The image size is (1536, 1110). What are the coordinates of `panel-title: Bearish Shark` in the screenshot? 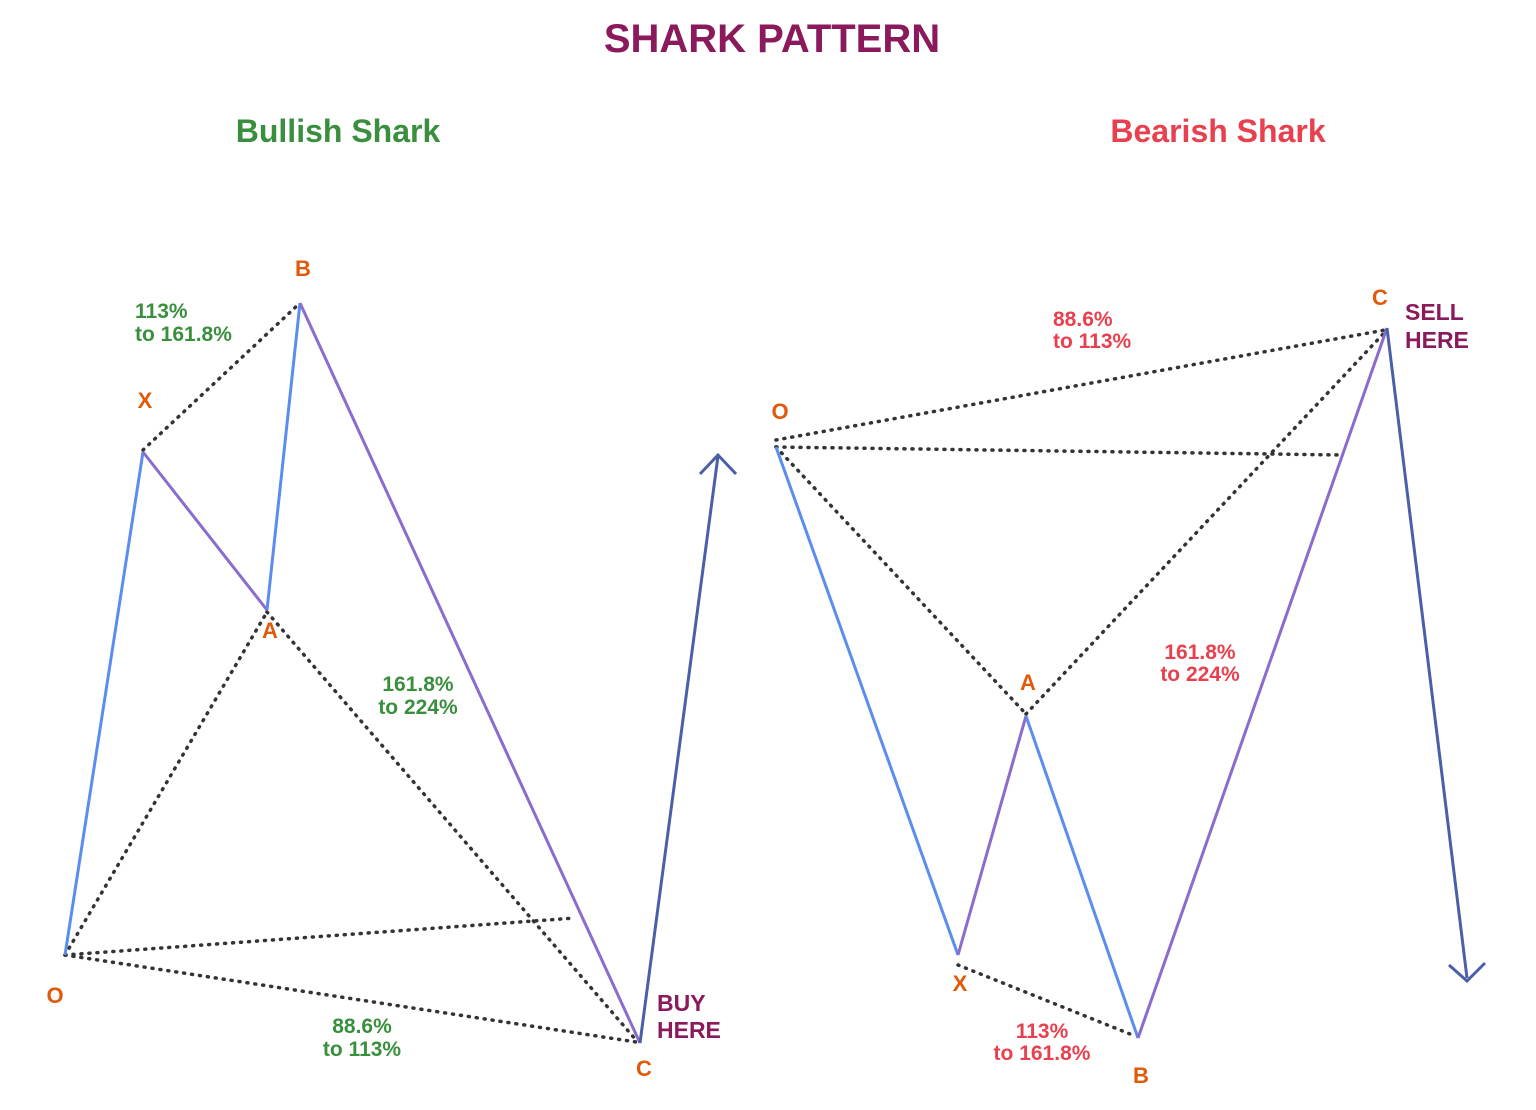 It's located at (1217, 131).